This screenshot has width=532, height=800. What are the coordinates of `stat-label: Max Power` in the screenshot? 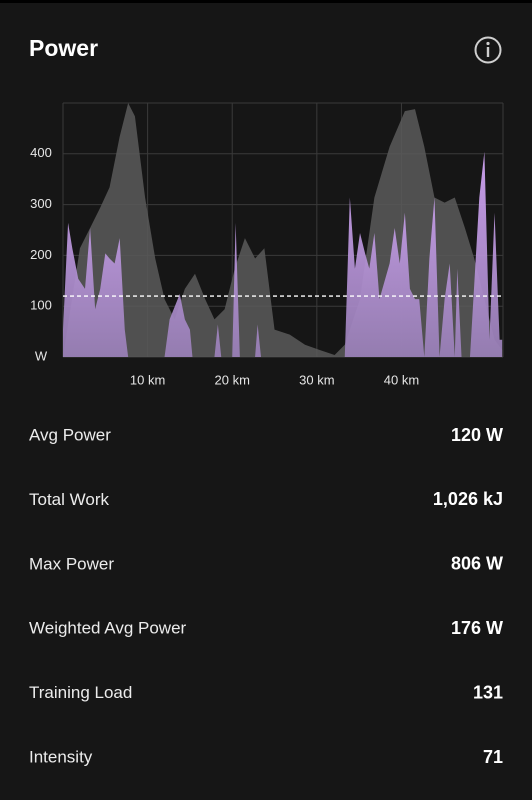 It's located at (71, 563).